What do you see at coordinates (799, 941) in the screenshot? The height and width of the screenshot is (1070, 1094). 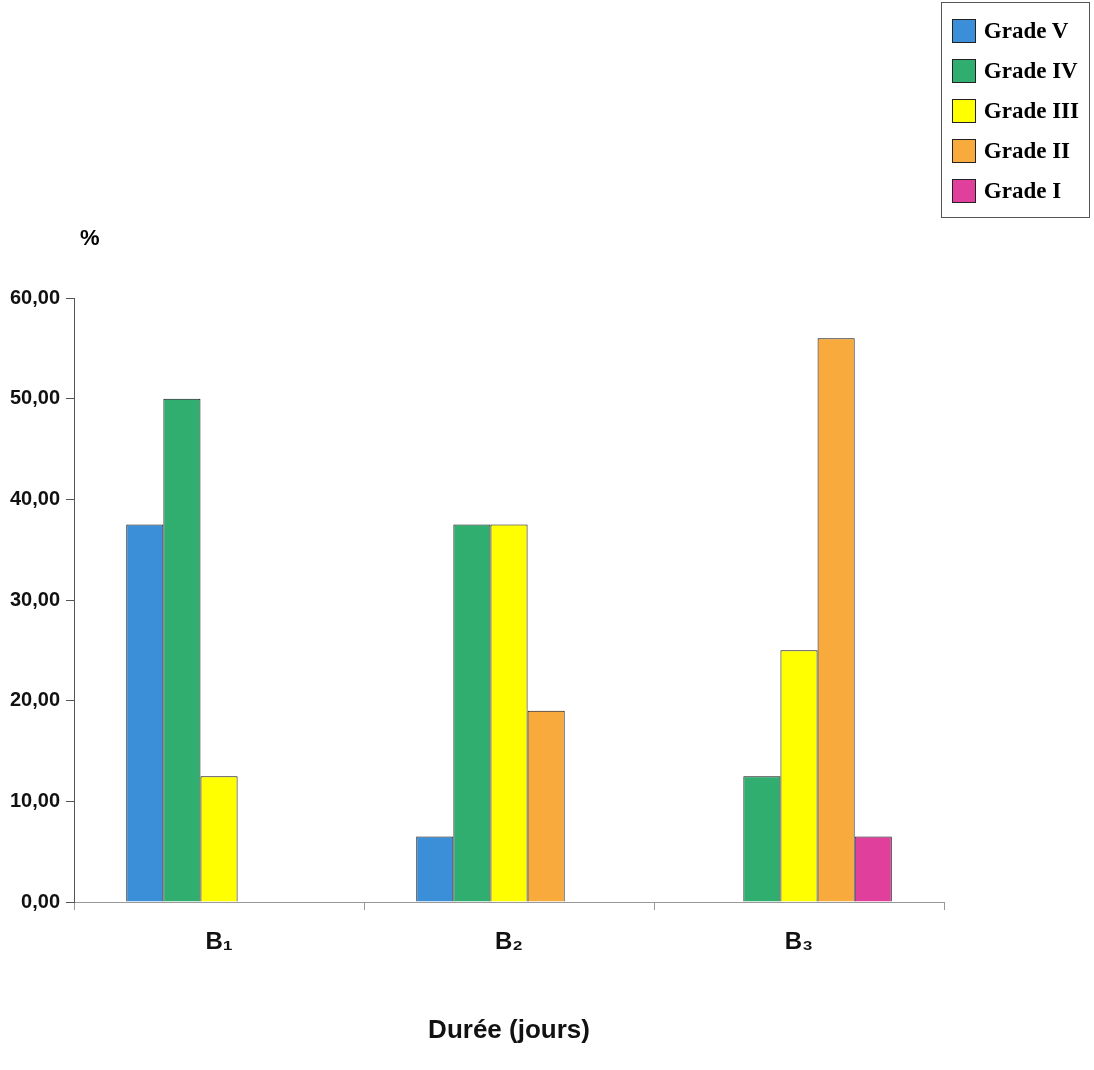 I see `x-tick-label: B₃` at bounding box center [799, 941].